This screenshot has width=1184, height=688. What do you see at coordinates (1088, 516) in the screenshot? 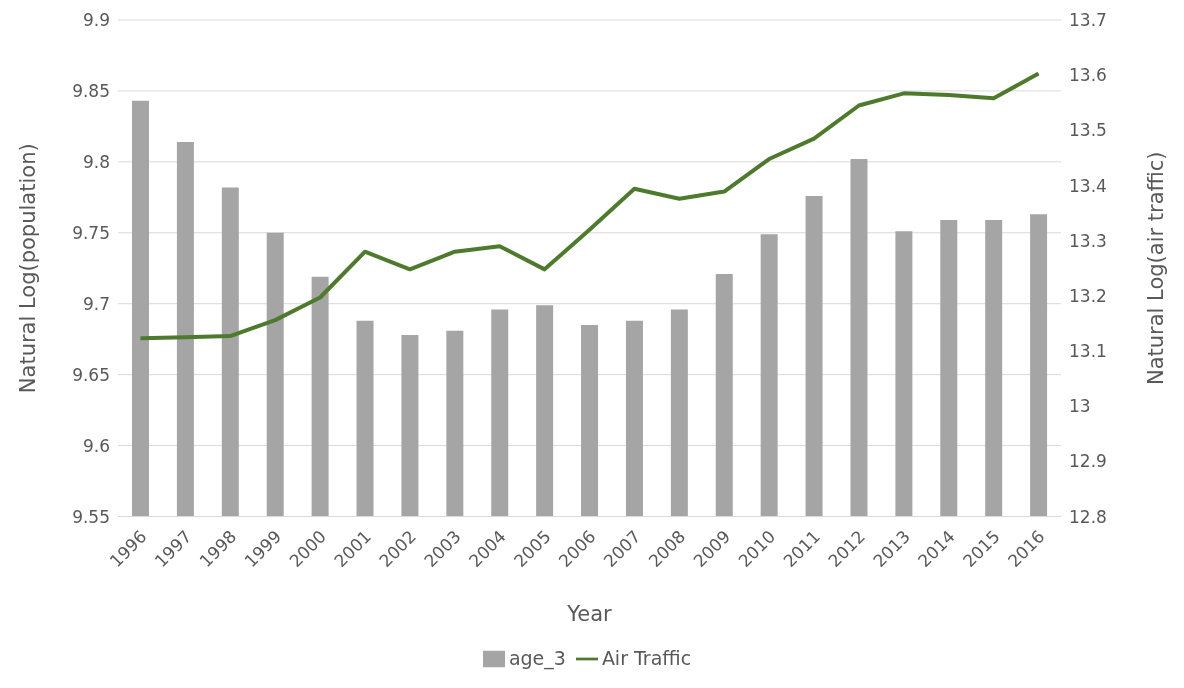
I see `y2-tick-label: 12.8` at bounding box center [1088, 516].